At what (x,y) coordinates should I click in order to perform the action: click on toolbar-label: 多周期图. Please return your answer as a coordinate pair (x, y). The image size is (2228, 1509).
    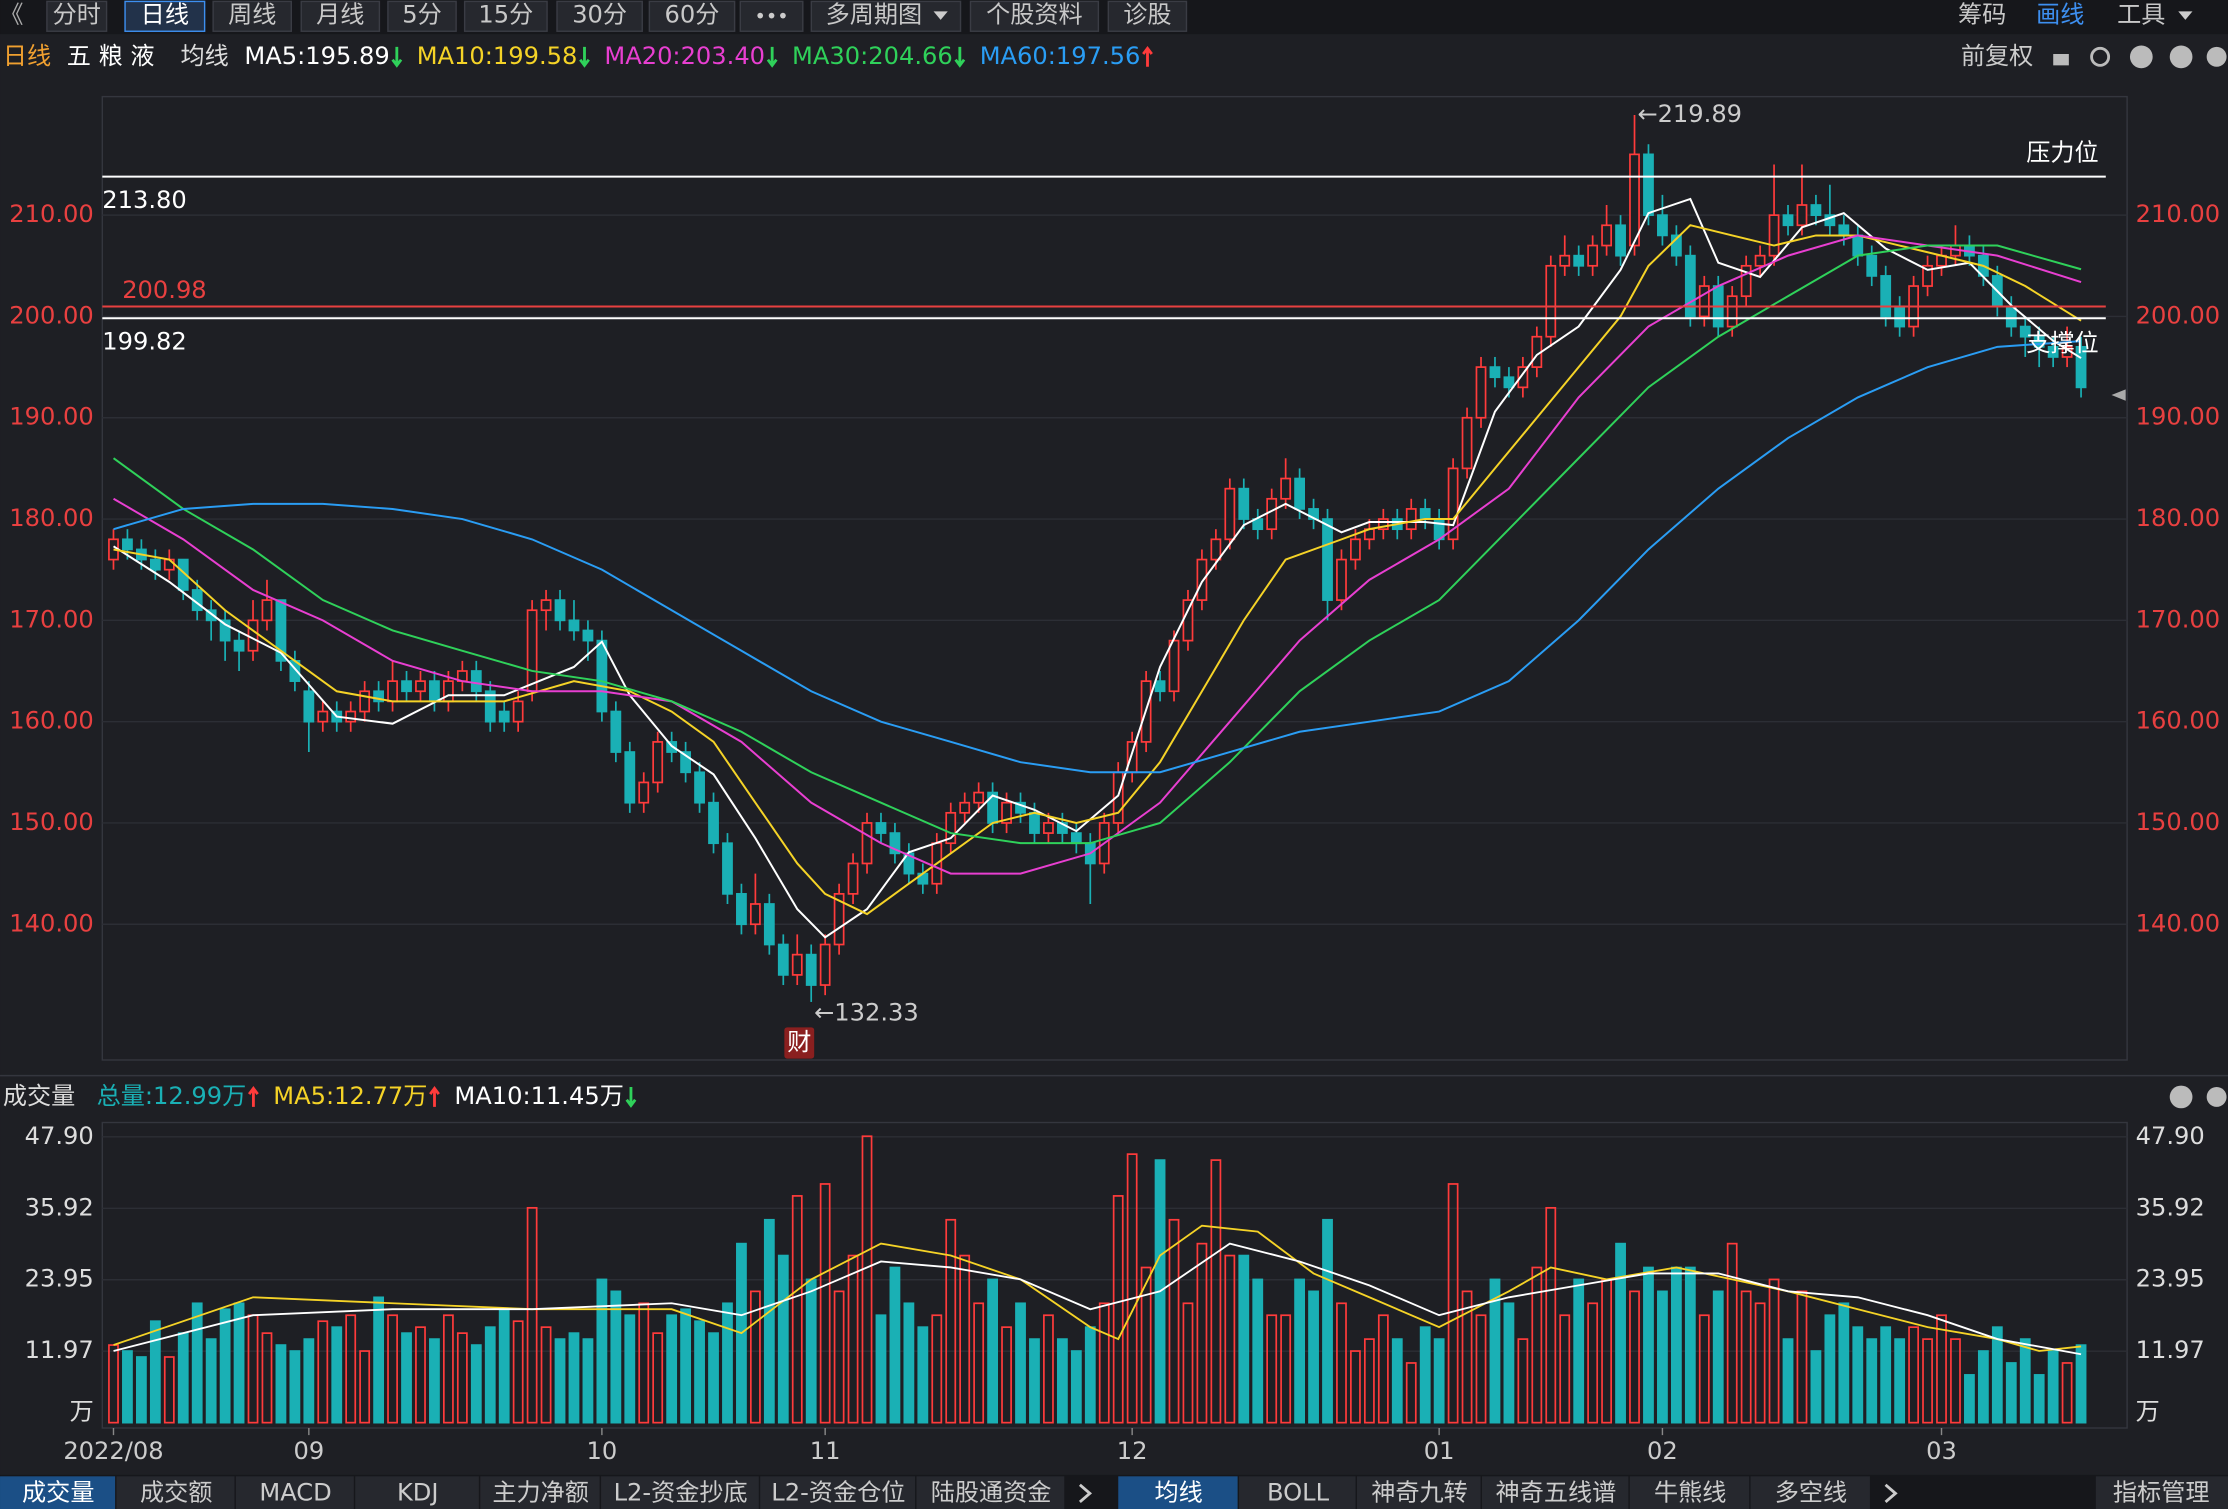
    Looking at the image, I should click on (874, 15).